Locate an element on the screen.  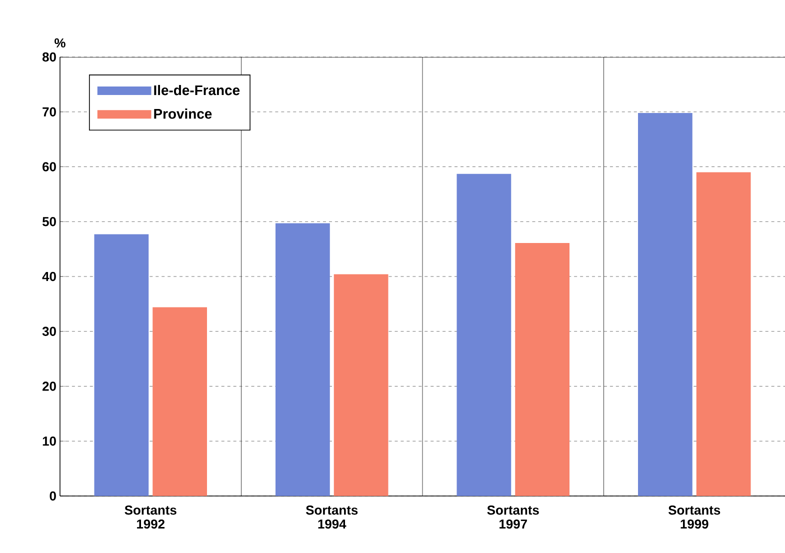
x-tick-label: Sortants 1999 is located at coordinates (694, 517).